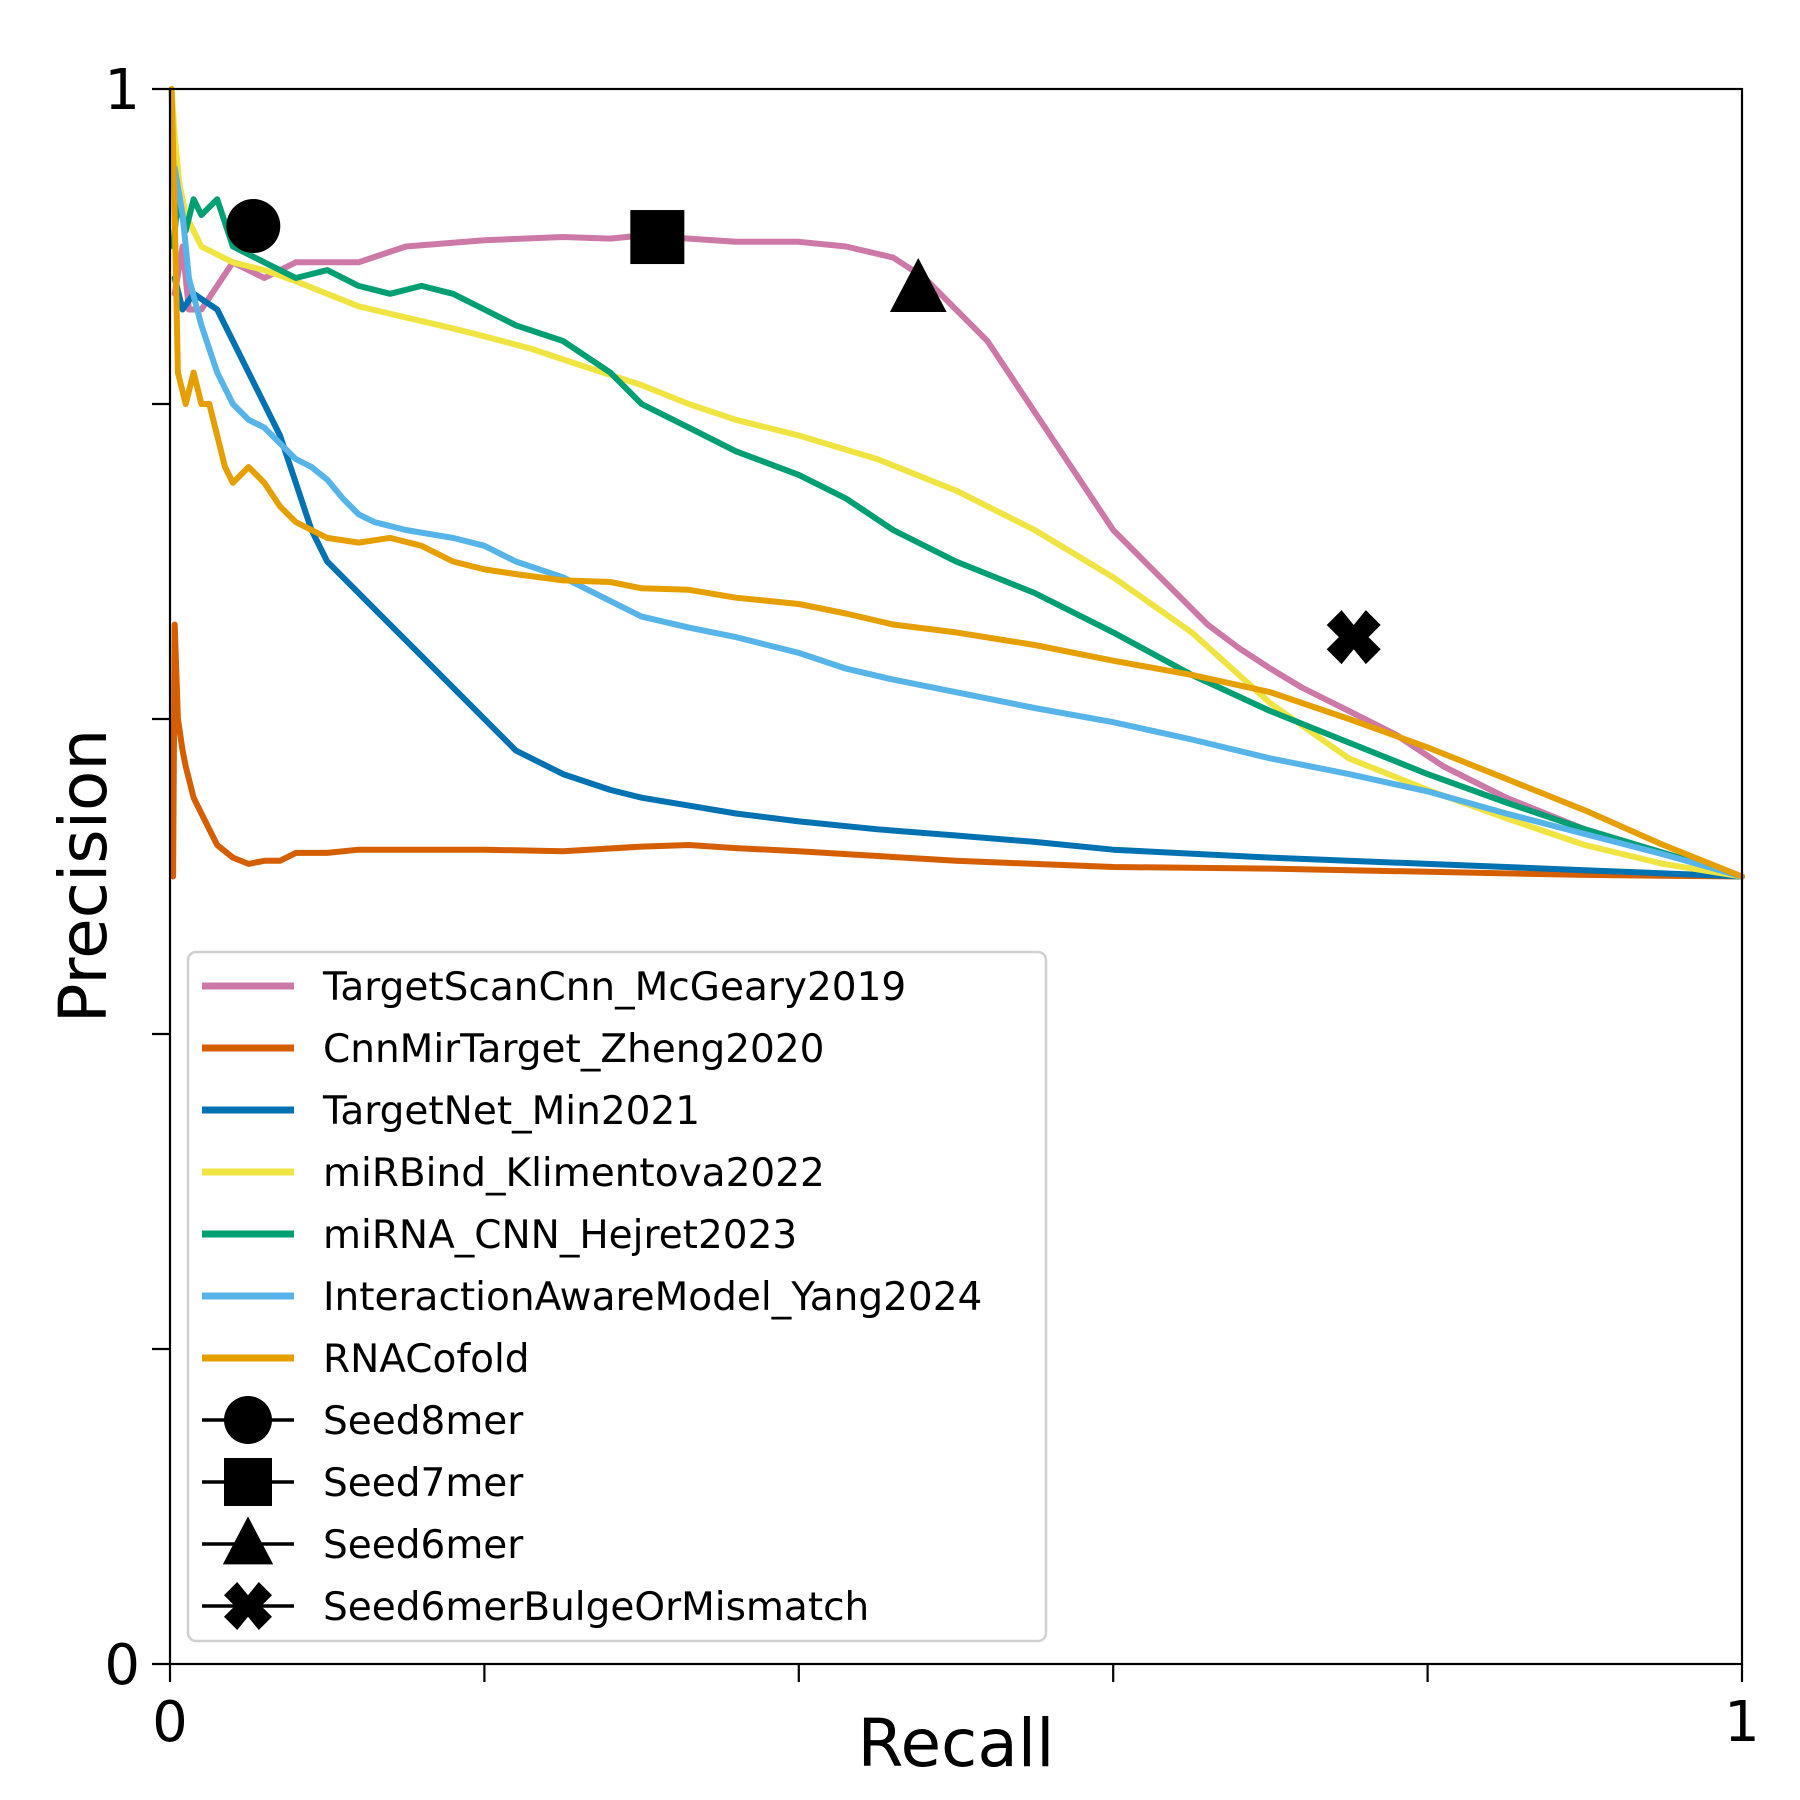  What do you see at coordinates (122, 90) in the screenshot?
I see `y-tick-label: 1` at bounding box center [122, 90].